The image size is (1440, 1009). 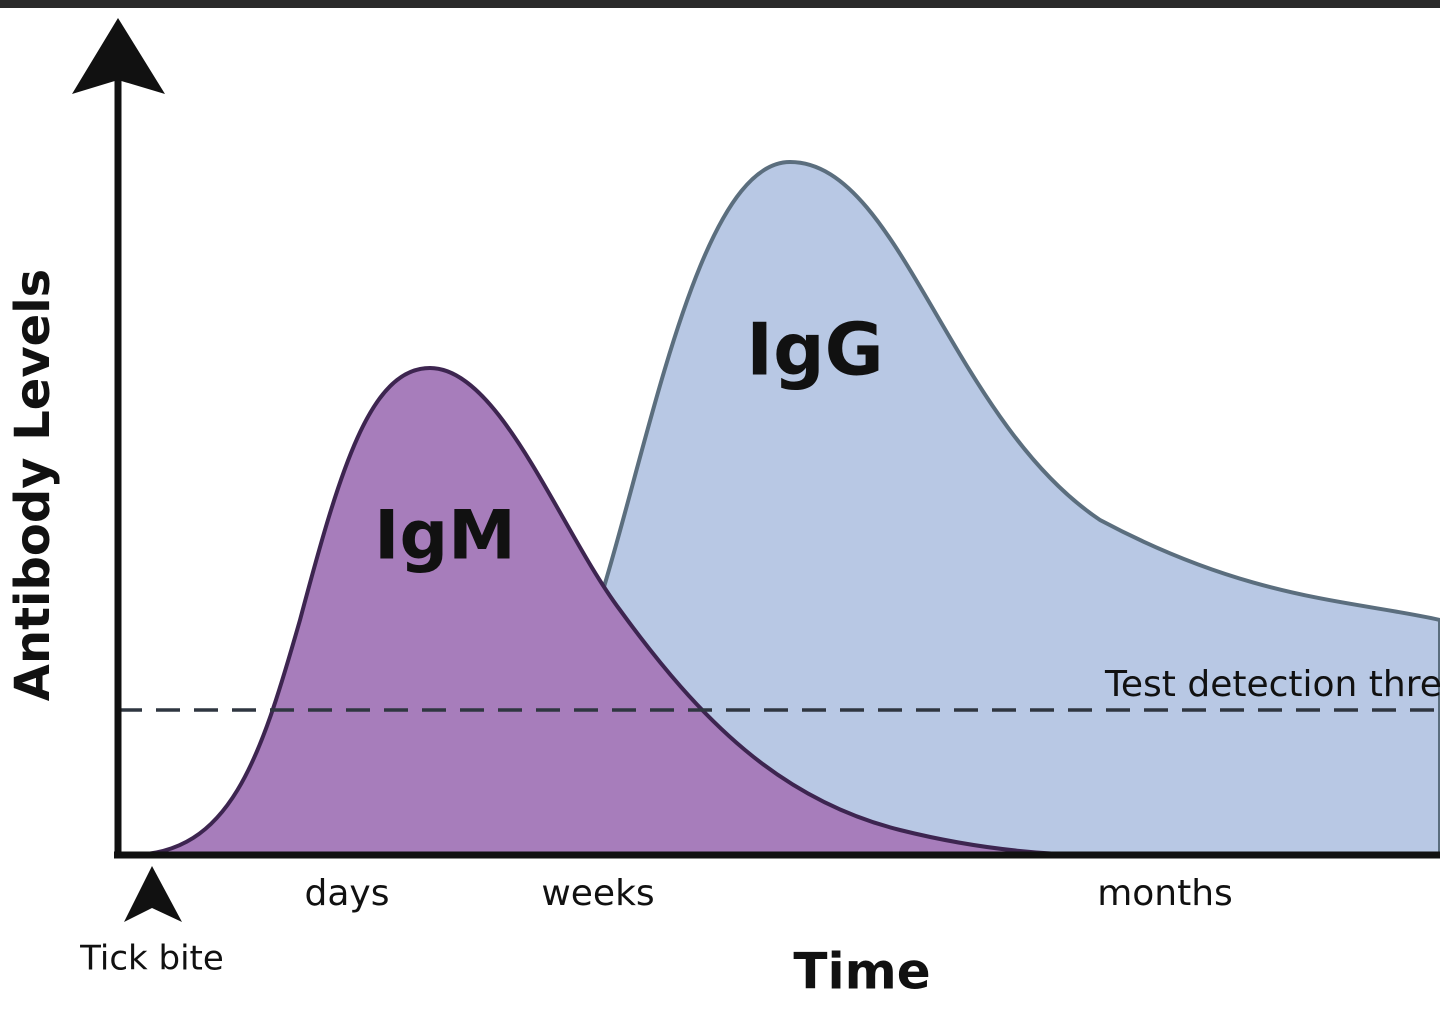 What do you see at coordinates (720, 4) in the screenshot?
I see `top-border` at bounding box center [720, 4].